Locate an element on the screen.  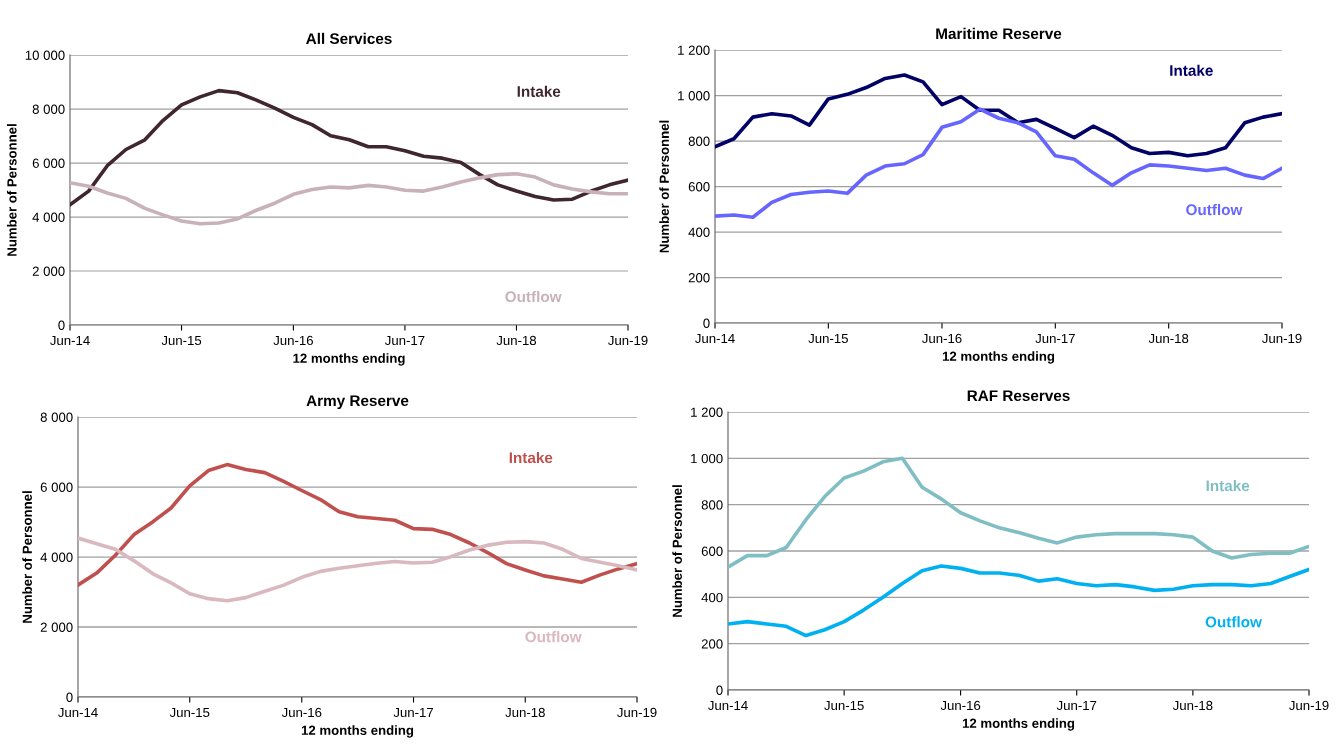
series-label: Outflow is located at coordinates (1214, 209).